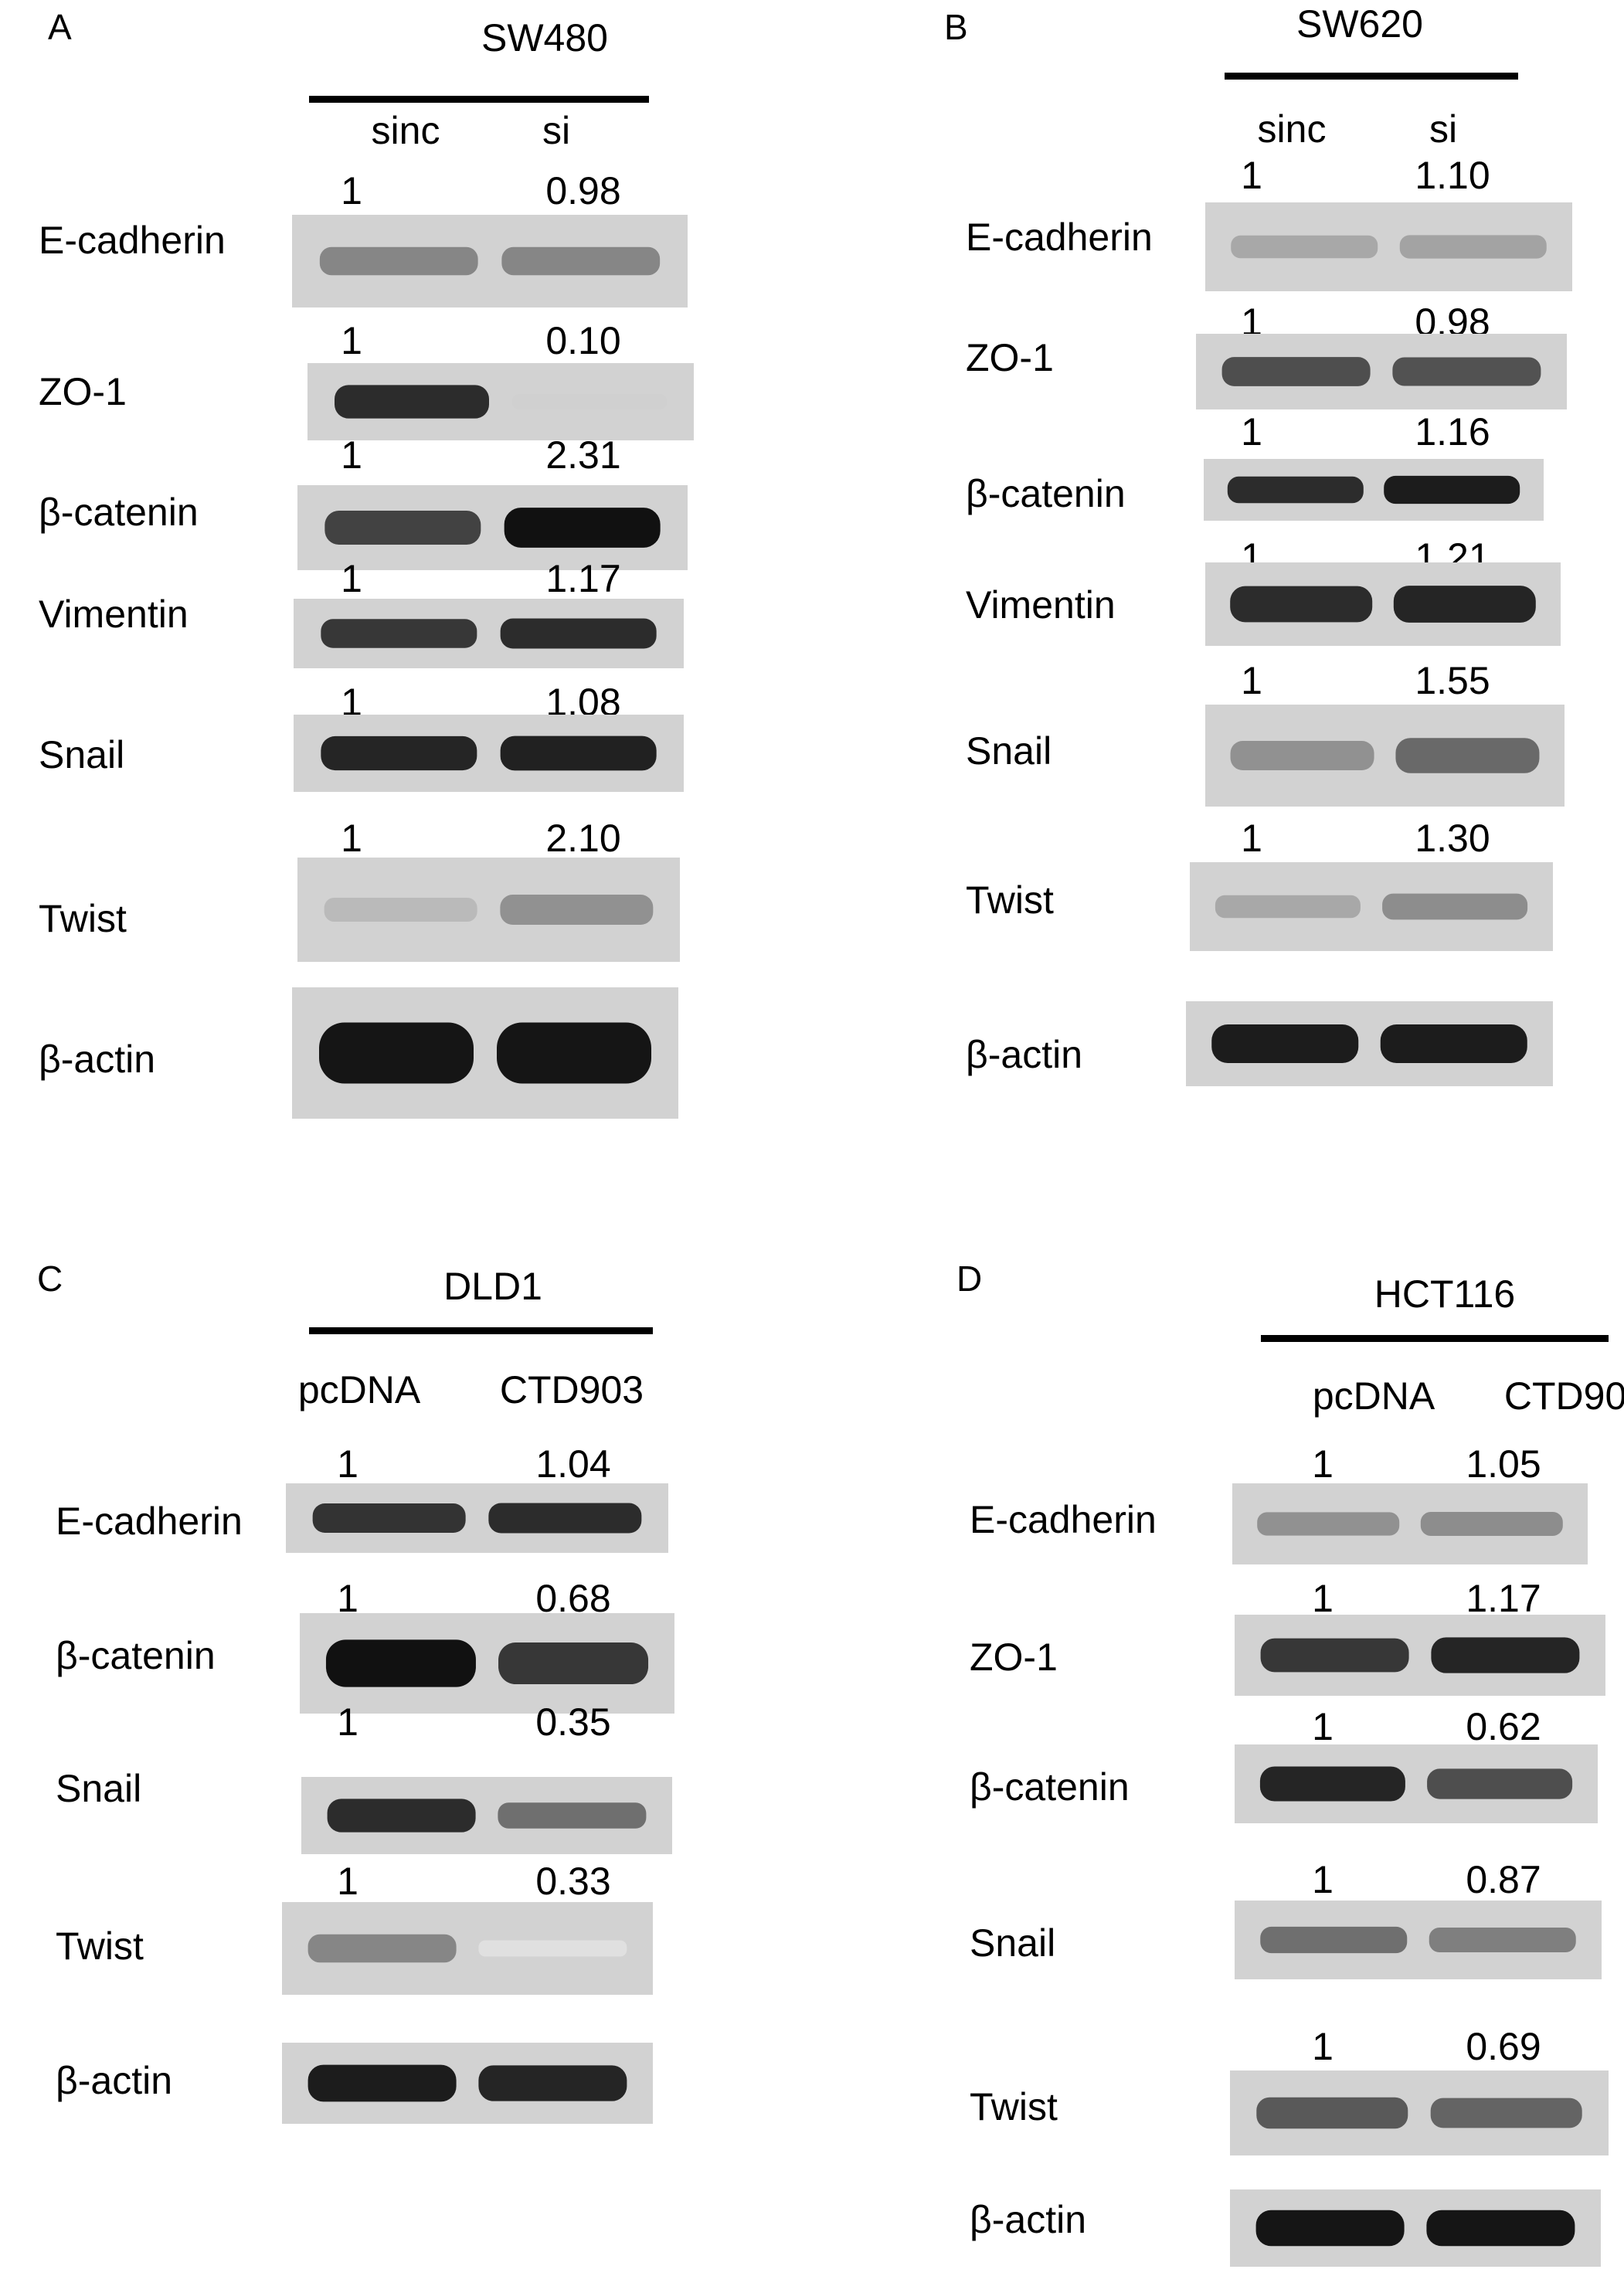 The width and height of the screenshot is (1624, 2276). Describe the element at coordinates (1359, 24) in the screenshot. I see `cell-line-label: SW620` at that location.